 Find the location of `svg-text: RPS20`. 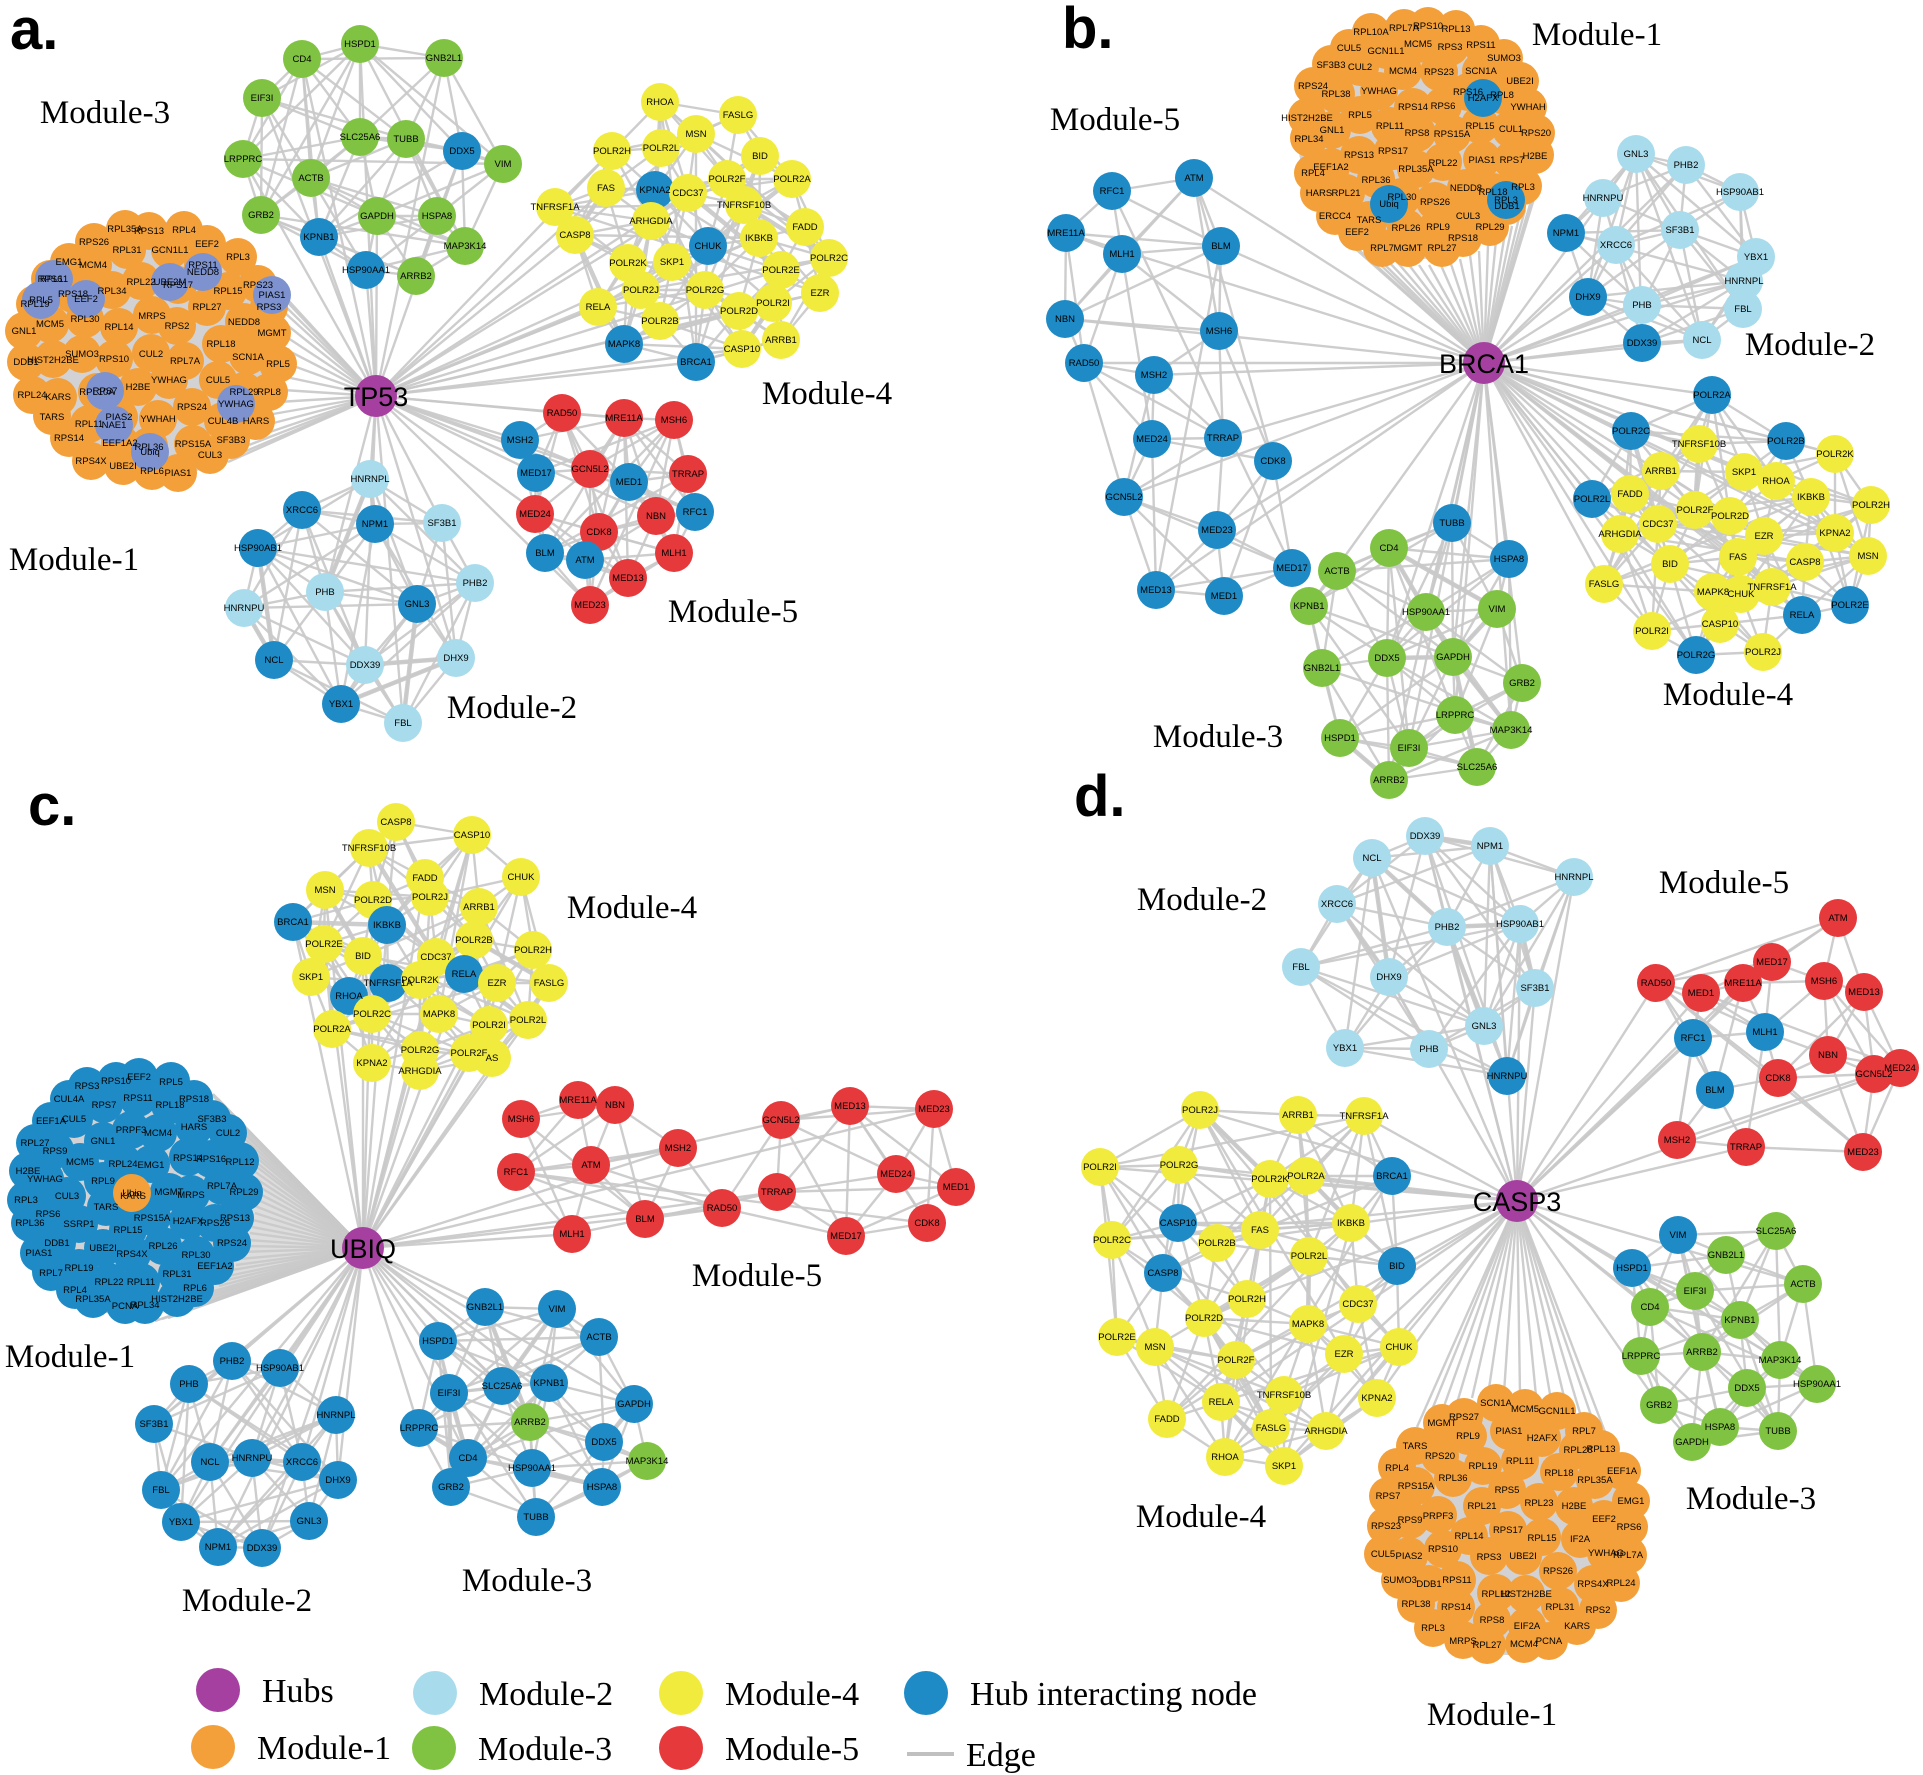

svg-text: RPS20 is located at coordinates (1440, 1456).